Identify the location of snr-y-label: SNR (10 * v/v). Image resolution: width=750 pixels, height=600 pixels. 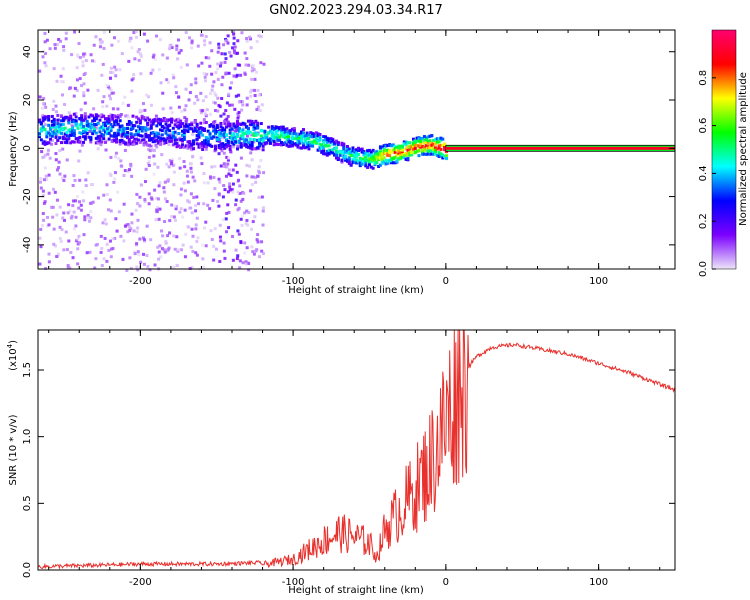
(13, 449).